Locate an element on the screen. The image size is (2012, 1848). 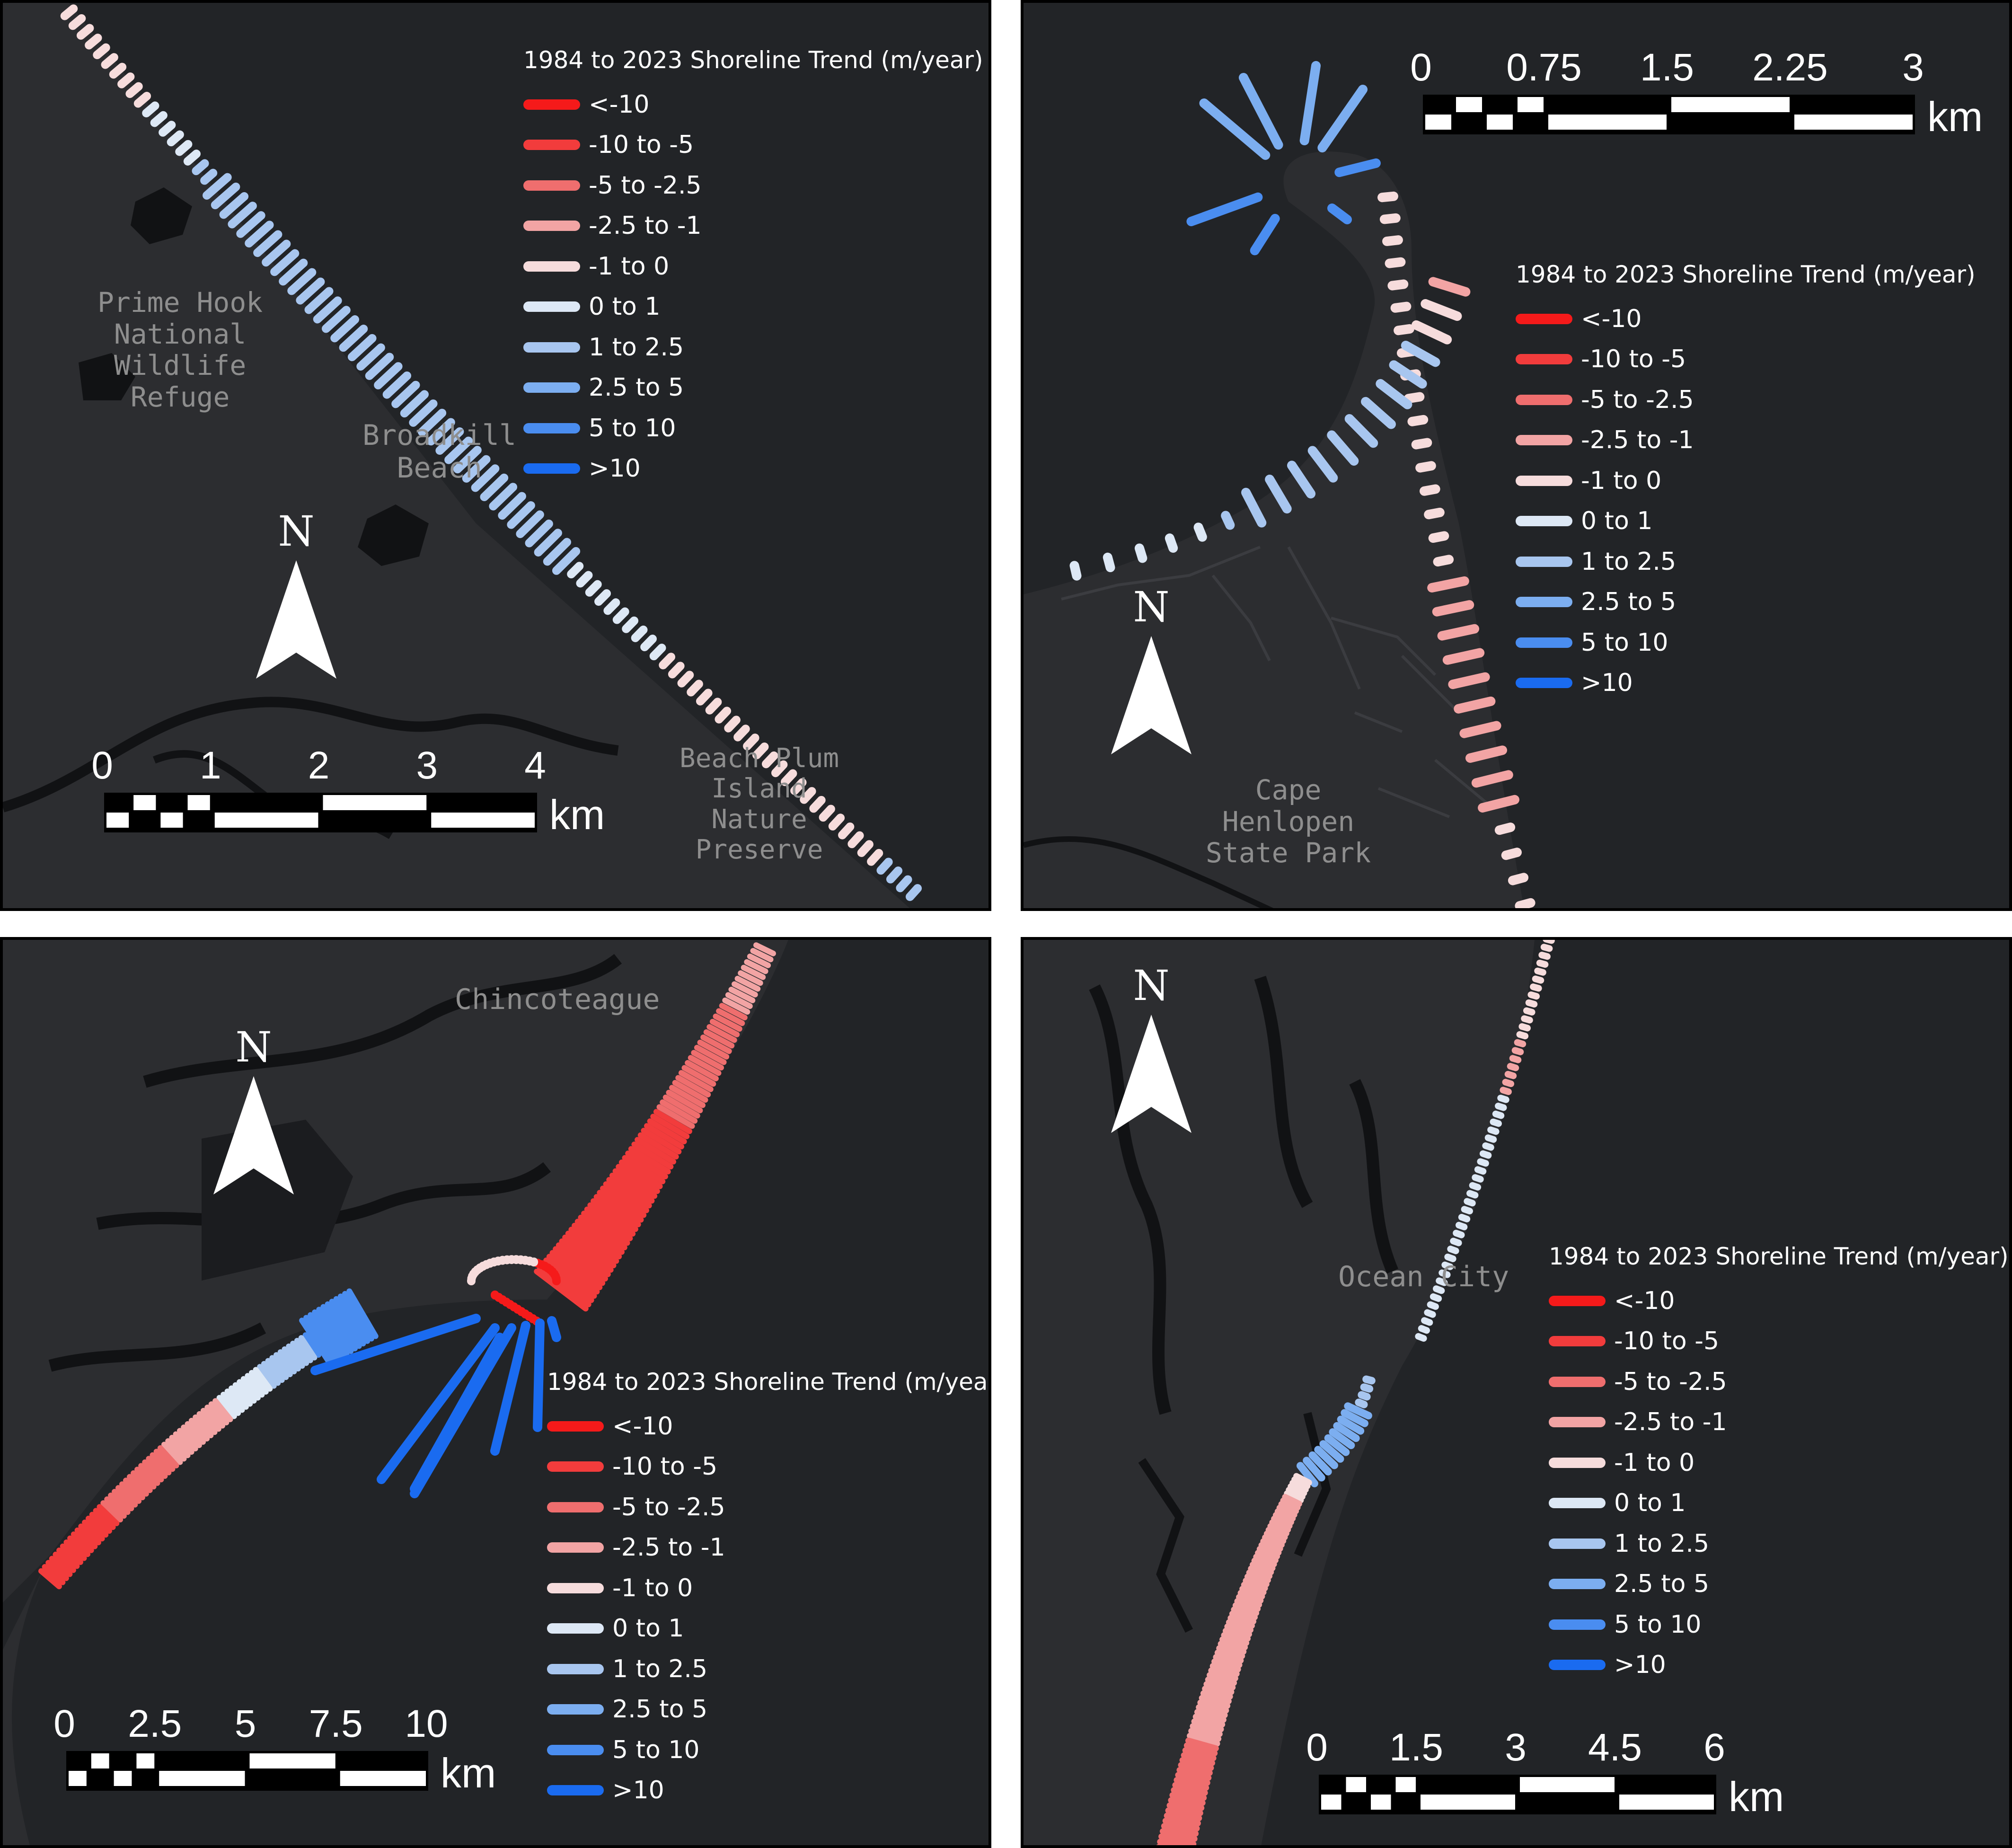
legend-item: -2.5 to -1 is located at coordinates (1779, 1422).